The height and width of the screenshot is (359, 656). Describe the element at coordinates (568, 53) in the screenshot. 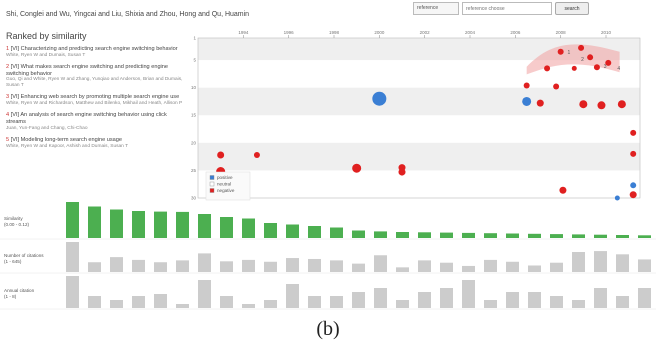

I see `highlight-rank-label: 1` at that location.